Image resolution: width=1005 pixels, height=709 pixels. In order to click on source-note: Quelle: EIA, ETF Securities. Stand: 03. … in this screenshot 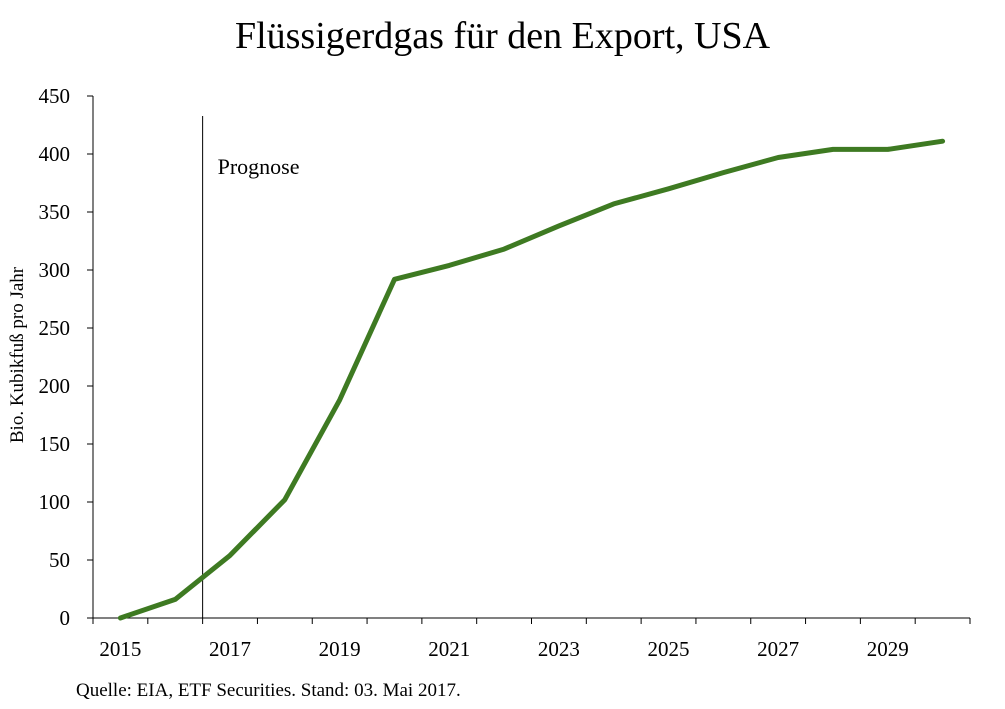, I will do `click(268, 690)`.